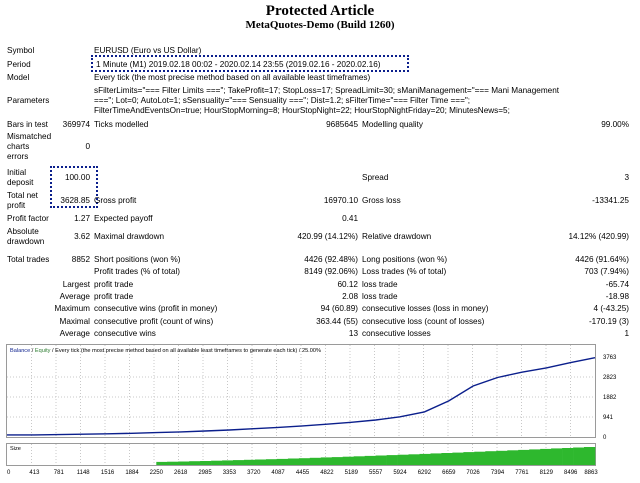 The height and width of the screenshot is (483, 640). I want to click on size-bars, so click(376, 456).